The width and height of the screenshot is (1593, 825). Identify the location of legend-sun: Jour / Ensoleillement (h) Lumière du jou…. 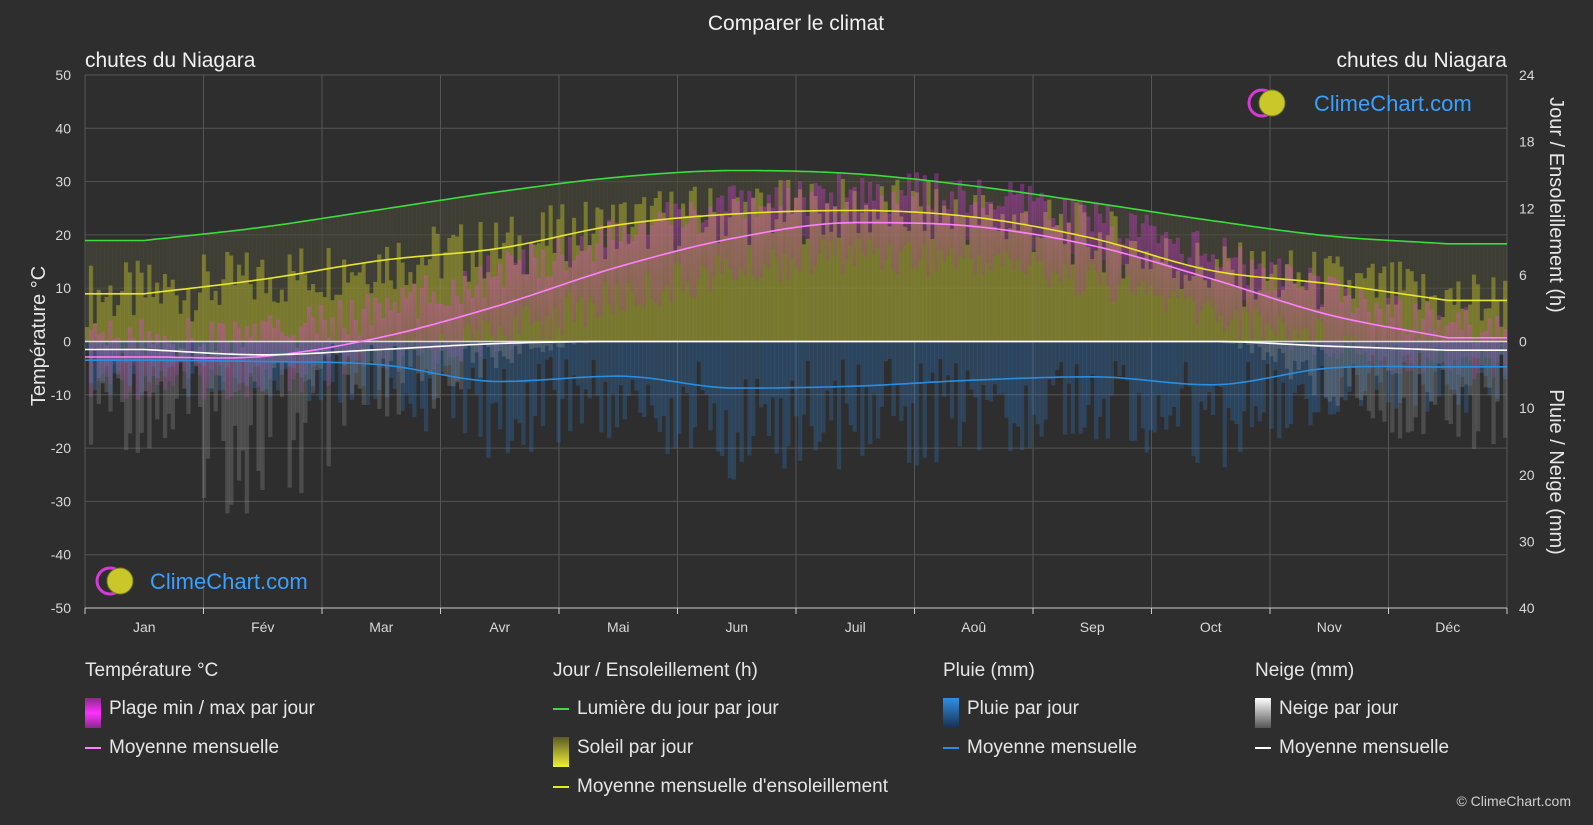
(720, 737).